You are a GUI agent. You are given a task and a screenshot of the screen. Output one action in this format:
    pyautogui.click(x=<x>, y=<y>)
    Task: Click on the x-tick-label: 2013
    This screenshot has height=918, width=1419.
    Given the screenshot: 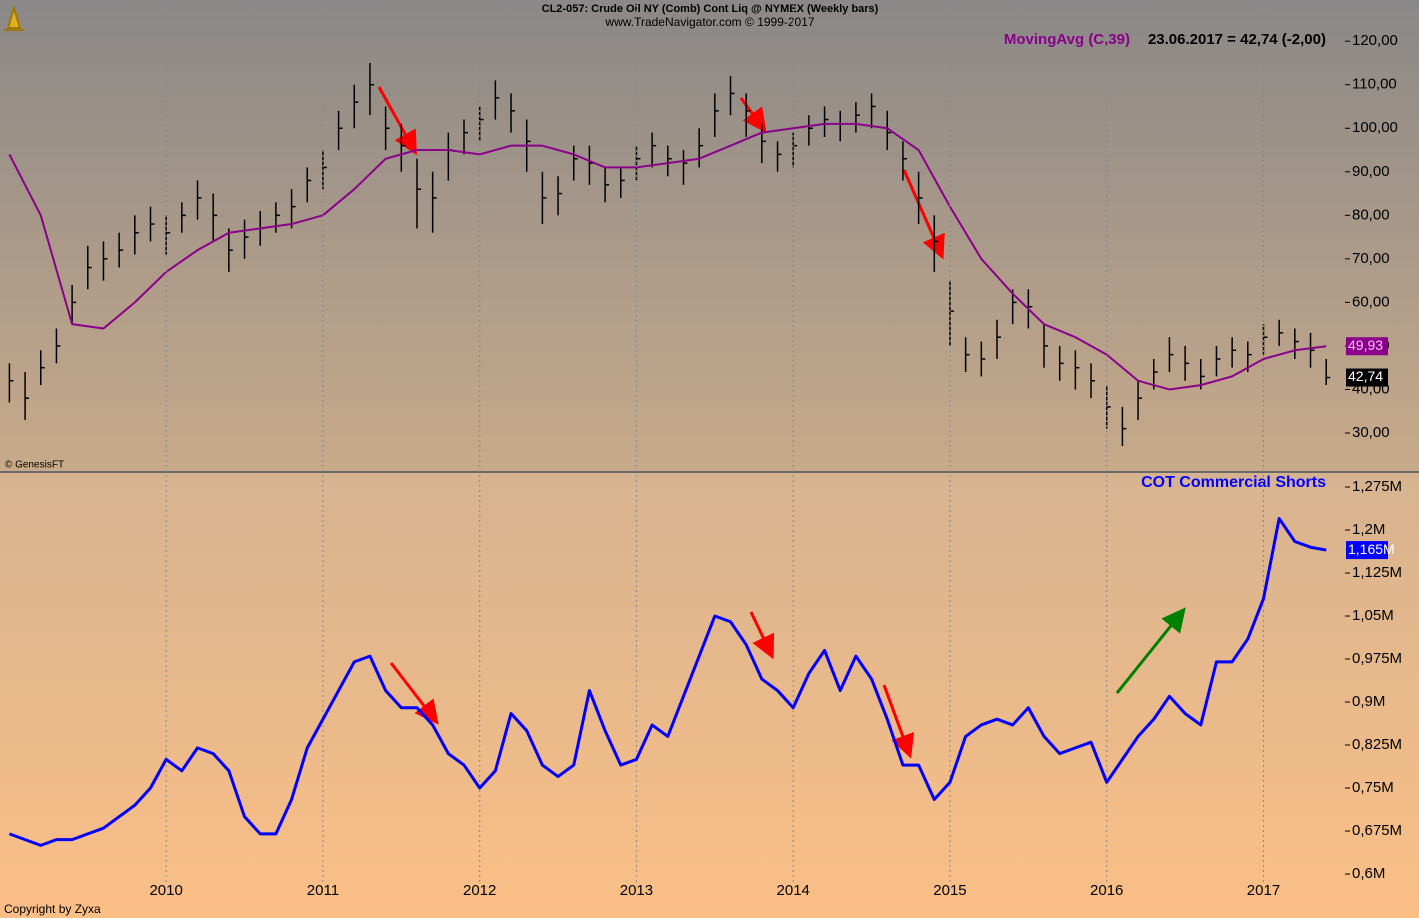 What is the action you would take?
    pyautogui.click(x=636, y=890)
    